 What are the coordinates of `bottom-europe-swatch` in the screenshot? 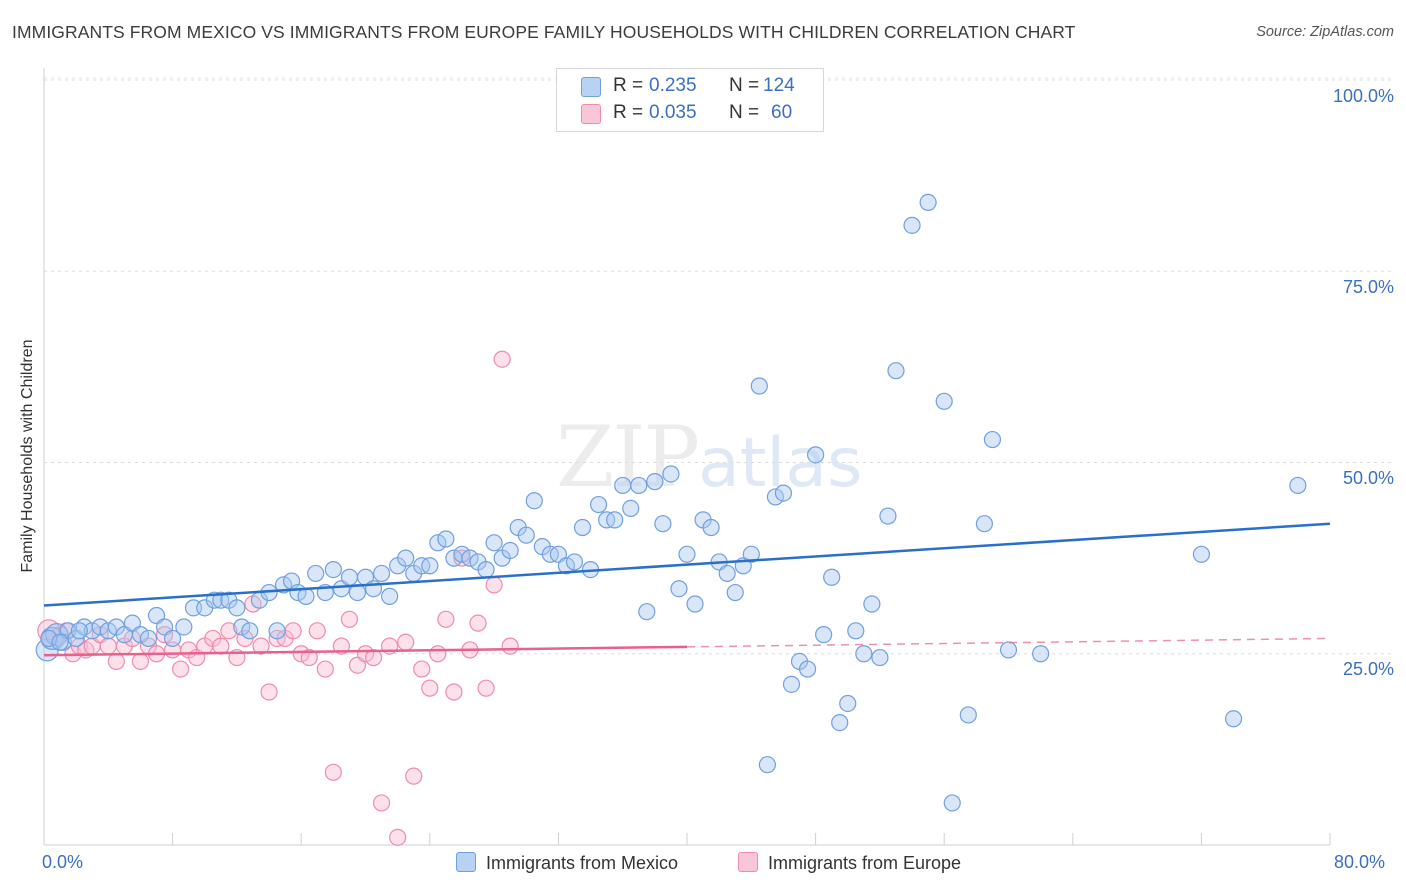 It's located at (748, 862).